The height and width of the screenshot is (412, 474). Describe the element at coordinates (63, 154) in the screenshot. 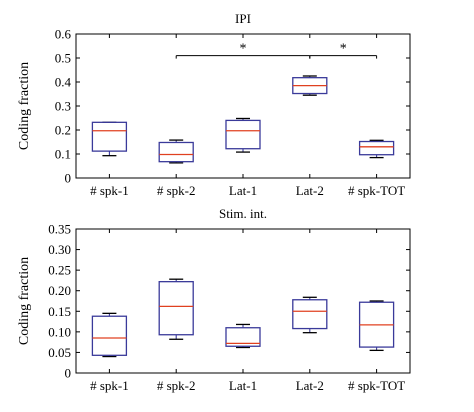

I see `y-tick-label: 0.1` at that location.